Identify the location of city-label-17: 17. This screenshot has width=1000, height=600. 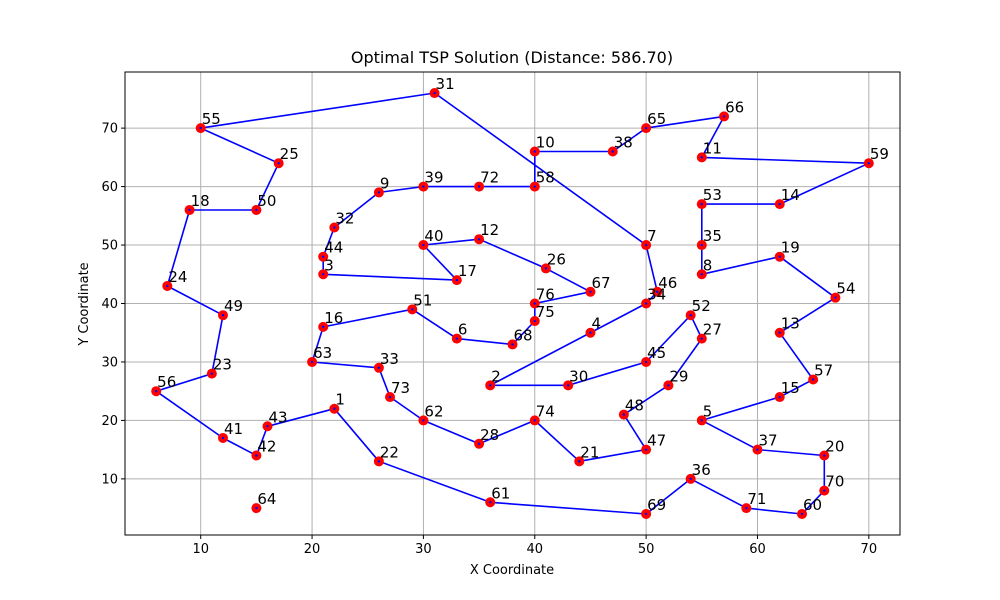
(467, 271).